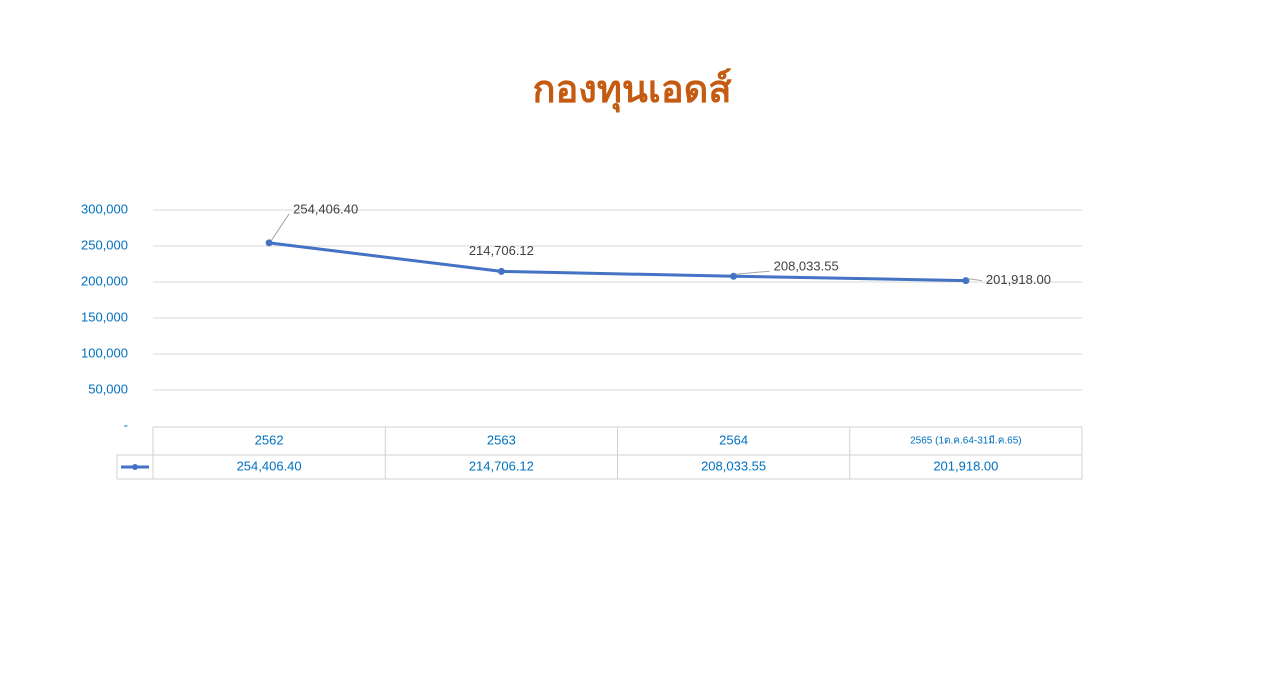 This screenshot has width=1265, height=694. I want to click on table-value: 214,706.12, so click(501, 465).